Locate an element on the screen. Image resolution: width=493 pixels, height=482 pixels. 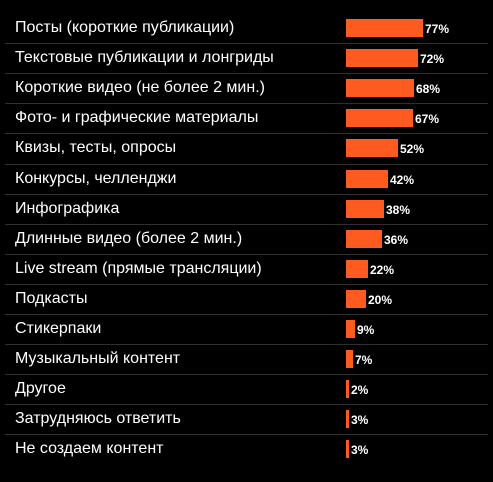
category-label: Музыкальный контент is located at coordinates (98, 359).